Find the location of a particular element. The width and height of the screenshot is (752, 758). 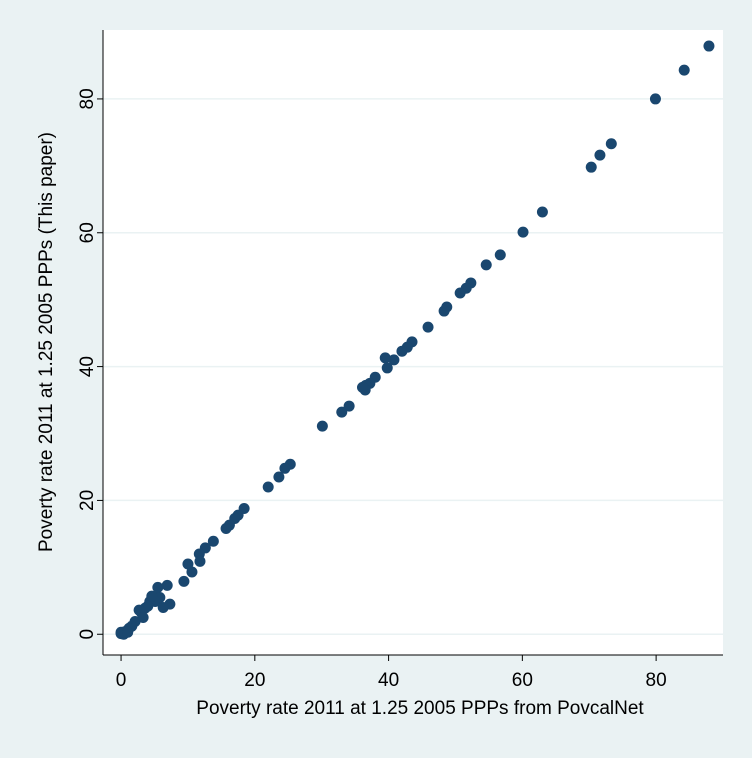

x-tick-label: 20 is located at coordinates (254, 680).